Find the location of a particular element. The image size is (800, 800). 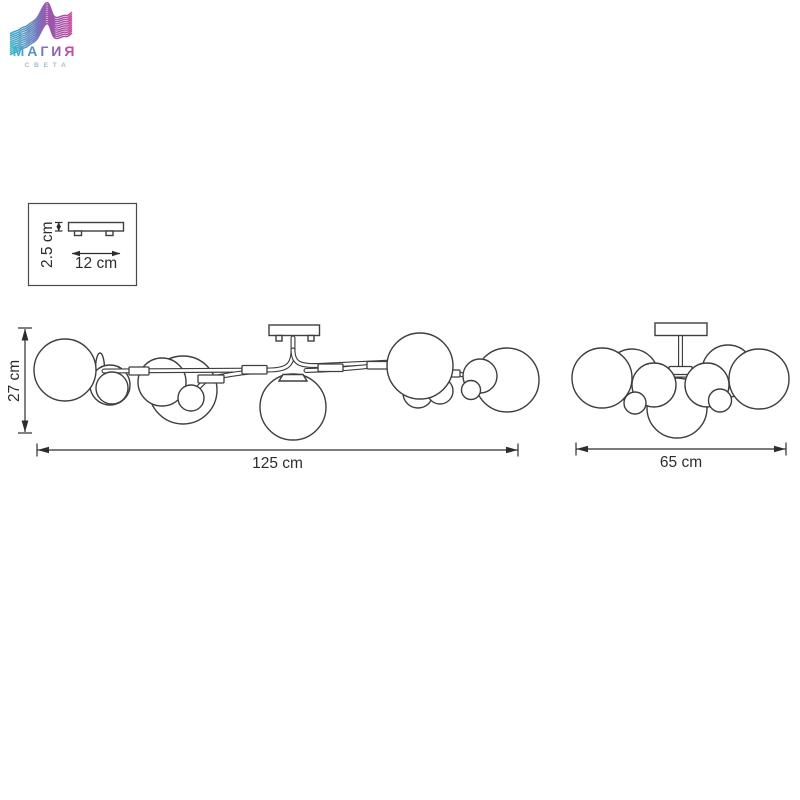

mount-plate-drawing is located at coordinates (96, 229).